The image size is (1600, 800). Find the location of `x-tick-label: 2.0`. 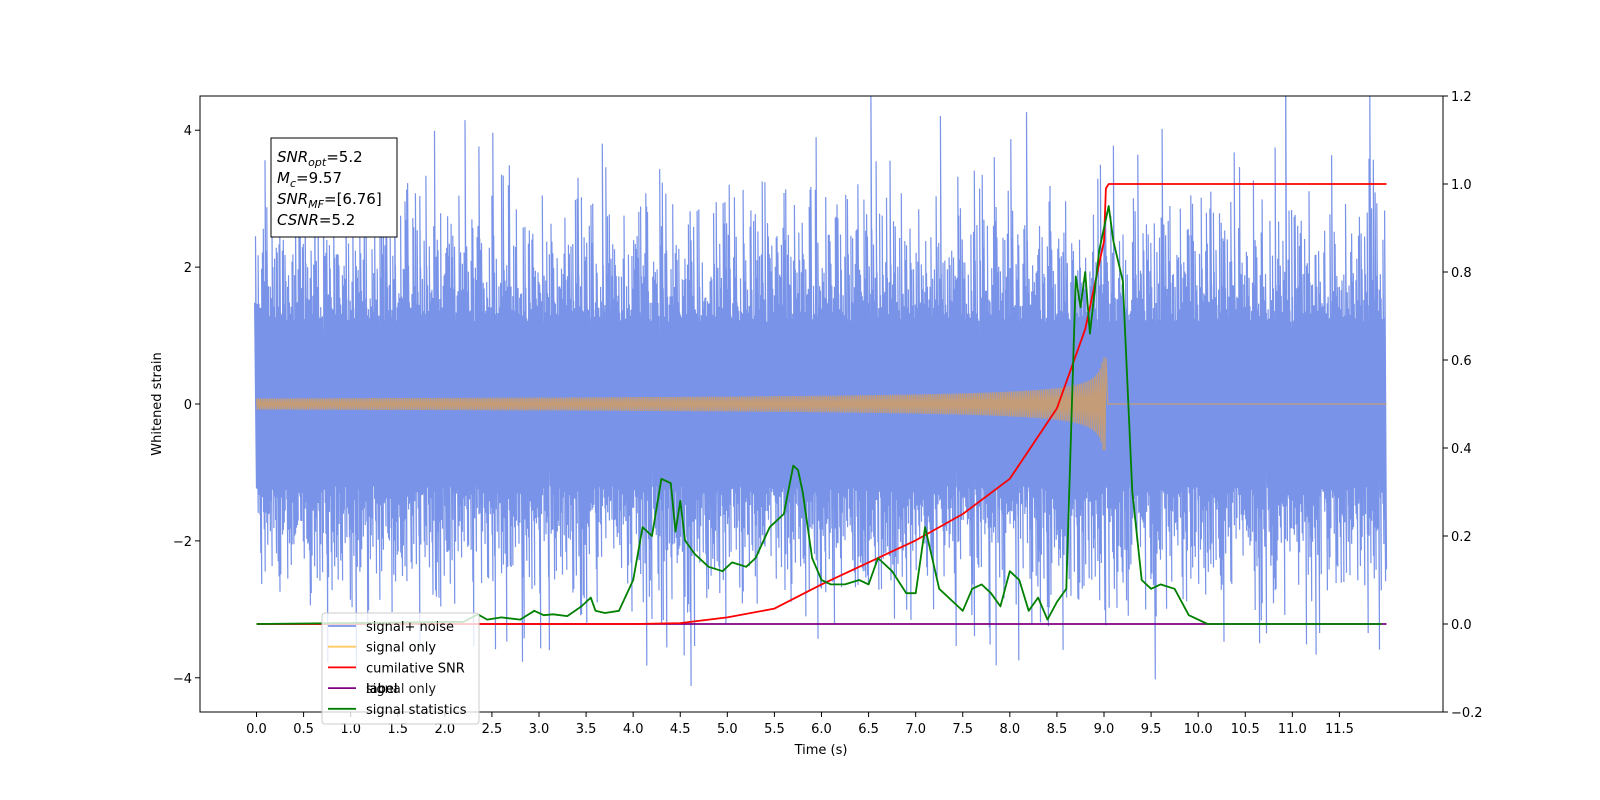

x-tick-label: 2.0 is located at coordinates (444, 729).